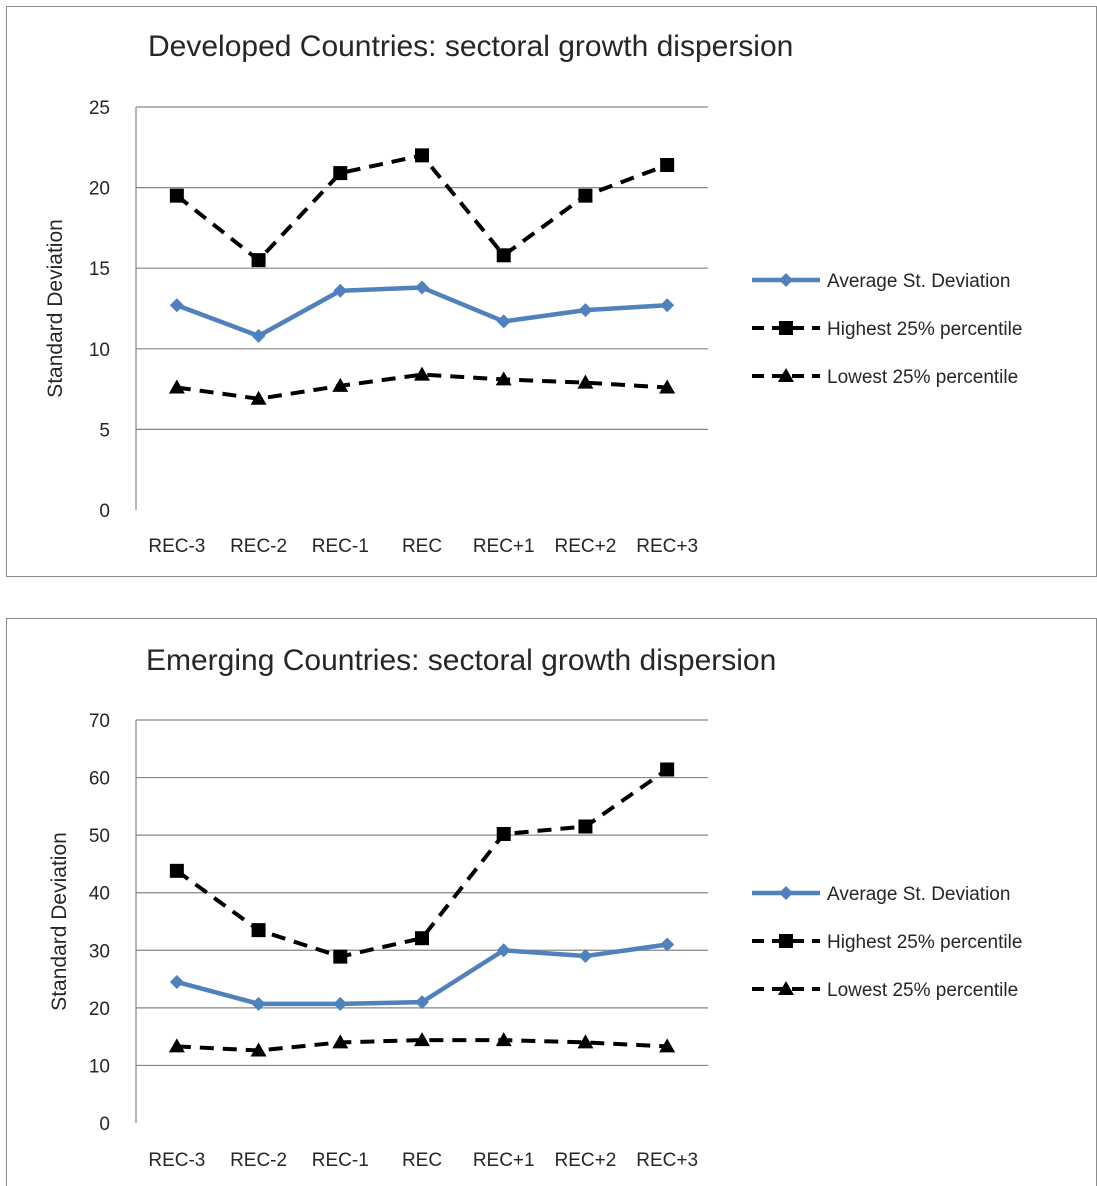 The width and height of the screenshot is (1097, 1186). I want to click on emerging-y-tick-label: 20, so click(99, 1009).